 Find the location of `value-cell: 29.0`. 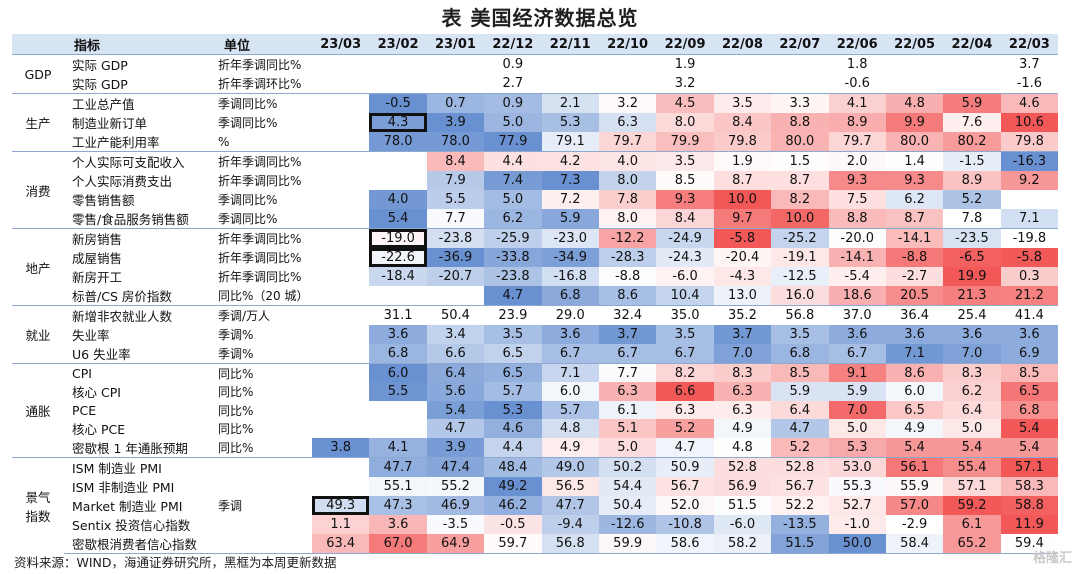

value-cell: 29.0 is located at coordinates (570, 315).